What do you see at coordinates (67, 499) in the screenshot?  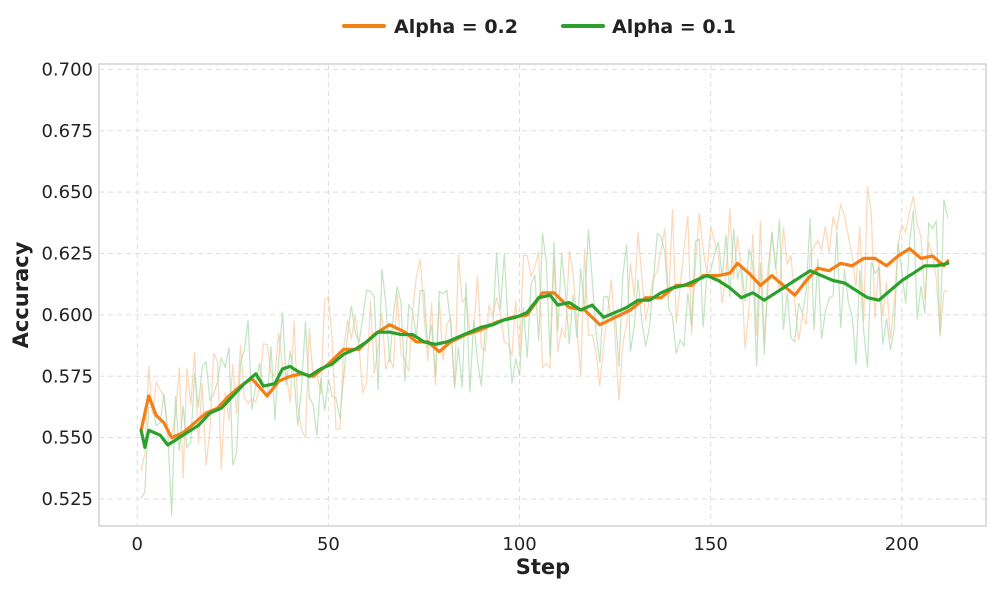 I see `y-tick-label: 0.525` at bounding box center [67, 499].